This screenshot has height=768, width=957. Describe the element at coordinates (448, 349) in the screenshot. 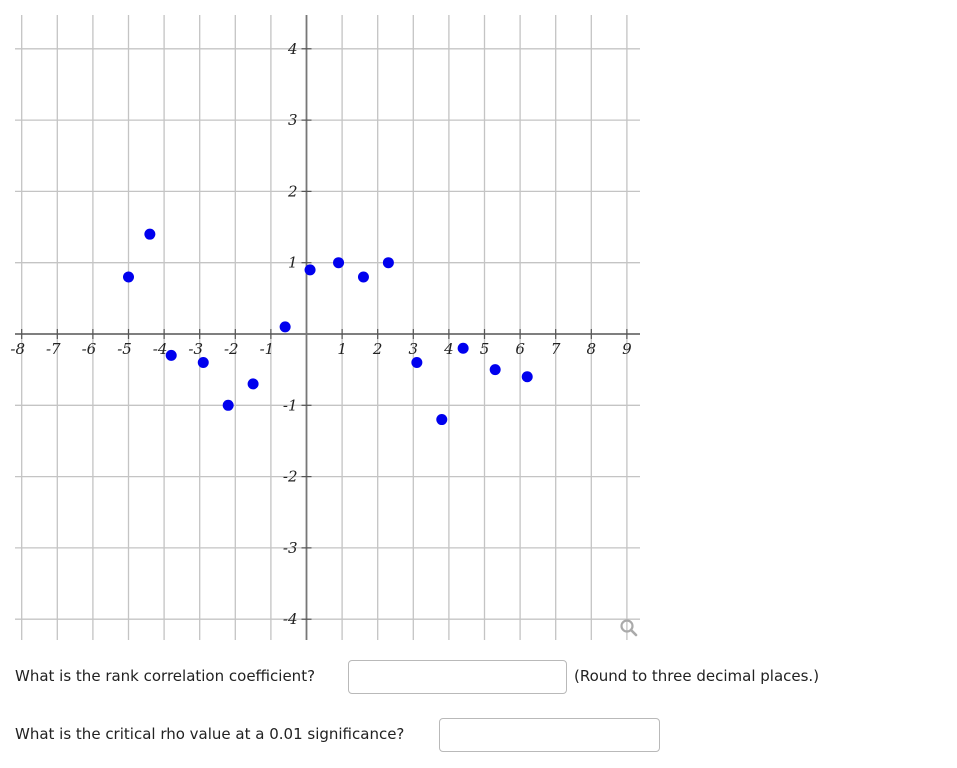

I see `x-tick-label: 4` at that location.